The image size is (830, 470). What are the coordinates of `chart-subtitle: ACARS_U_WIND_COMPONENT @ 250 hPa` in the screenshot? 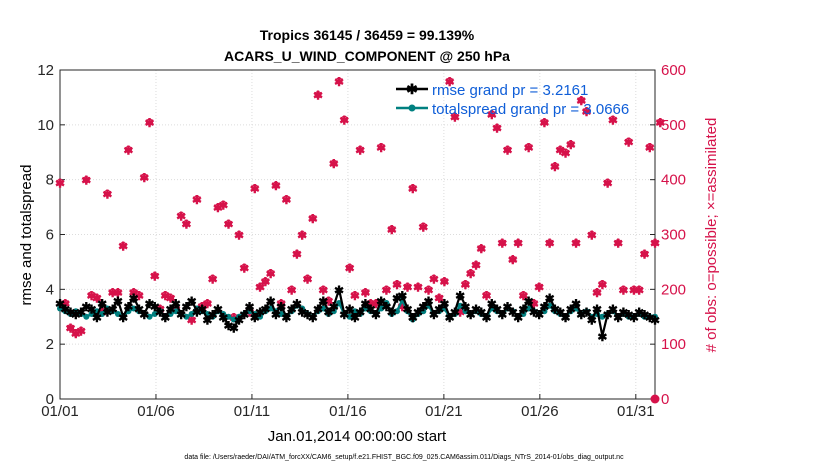 It's located at (367, 56).